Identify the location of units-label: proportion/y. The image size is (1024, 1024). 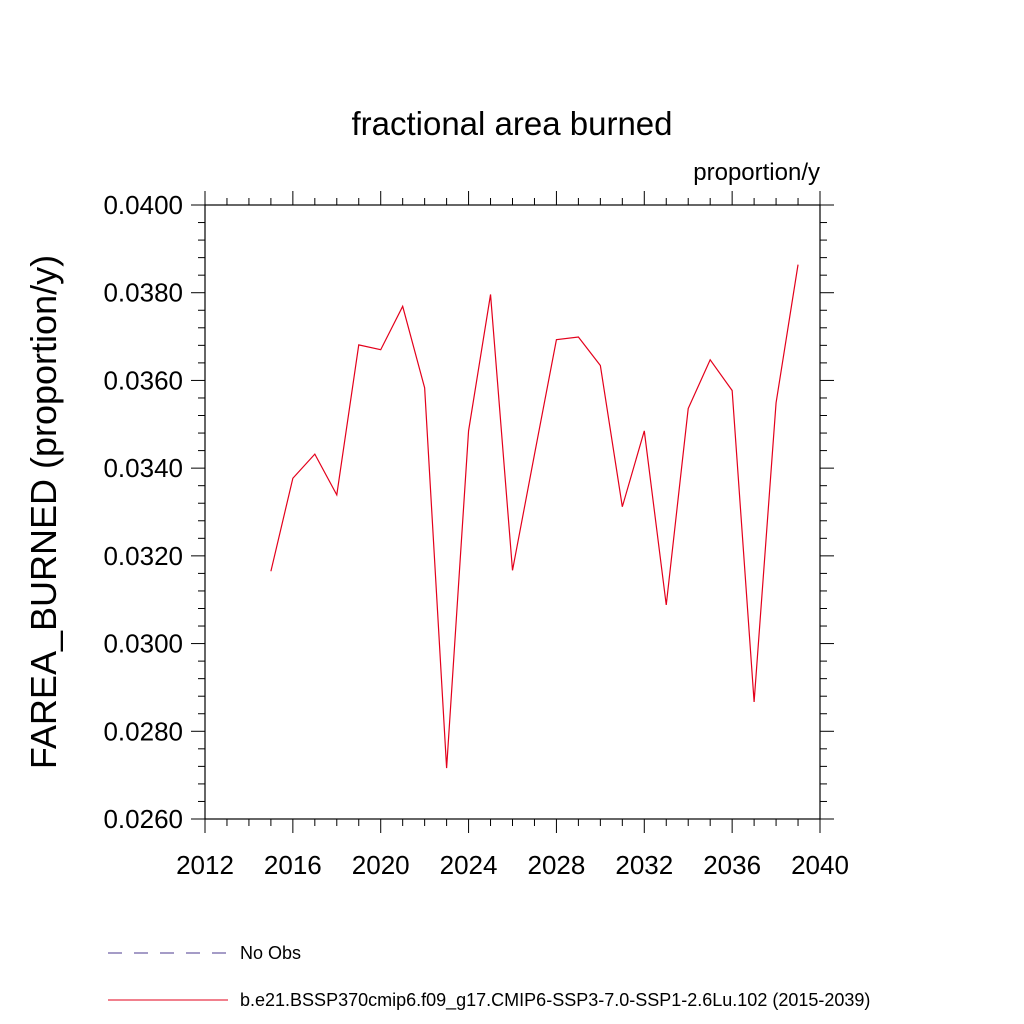
(756, 172).